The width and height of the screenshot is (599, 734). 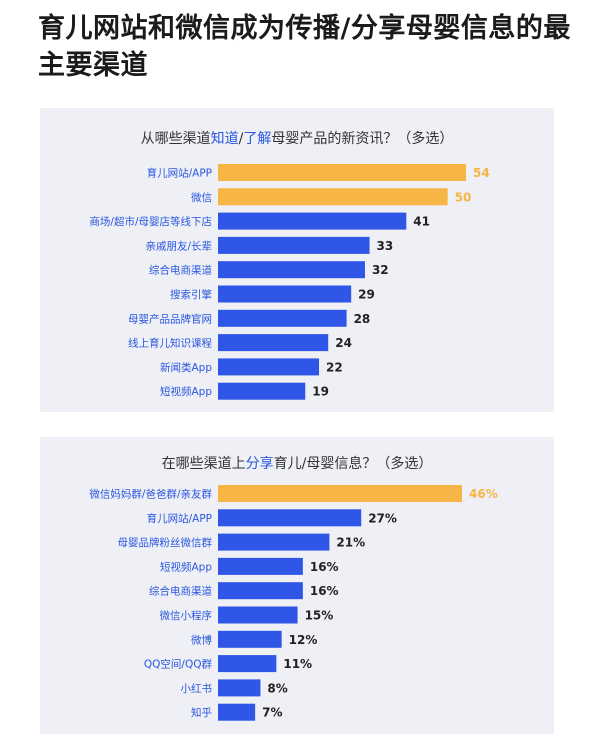 What do you see at coordinates (170, 318) in the screenshot?
I see `category-label: 母婴产品品牌官网` at bounding box center [170, 318].